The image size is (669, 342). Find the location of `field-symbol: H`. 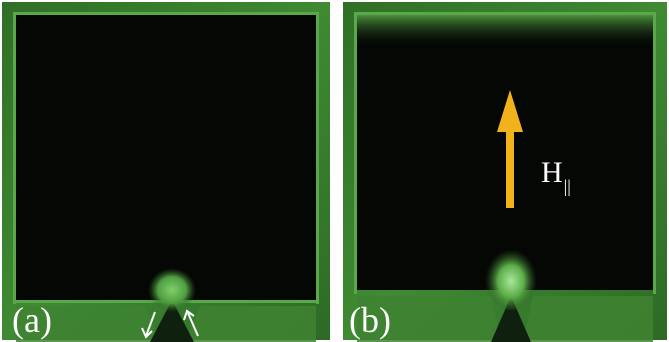

field-symbol: H is located at coordinates (552, 172).